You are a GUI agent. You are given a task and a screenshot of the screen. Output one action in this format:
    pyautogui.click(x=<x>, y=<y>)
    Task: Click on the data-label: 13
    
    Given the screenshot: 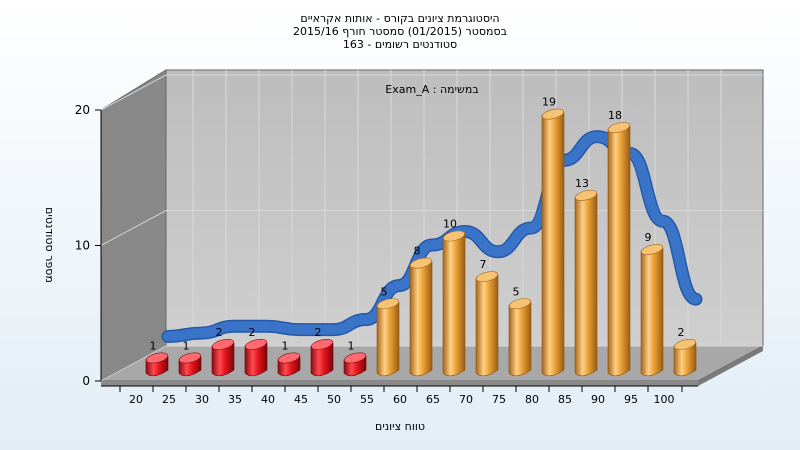 What is the action you would take?
    pyautogui.click(x=582, y=183)
    